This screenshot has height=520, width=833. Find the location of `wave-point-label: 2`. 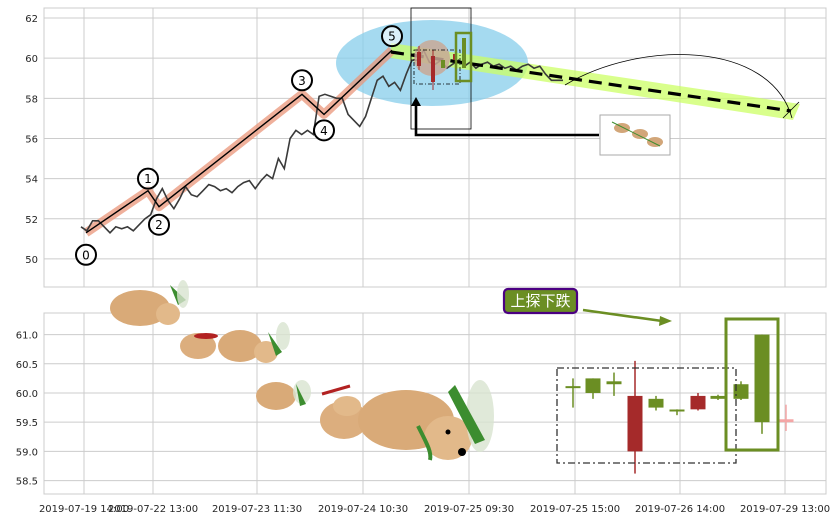

wave-point-label: 2 is located at coordinates (159, 225).